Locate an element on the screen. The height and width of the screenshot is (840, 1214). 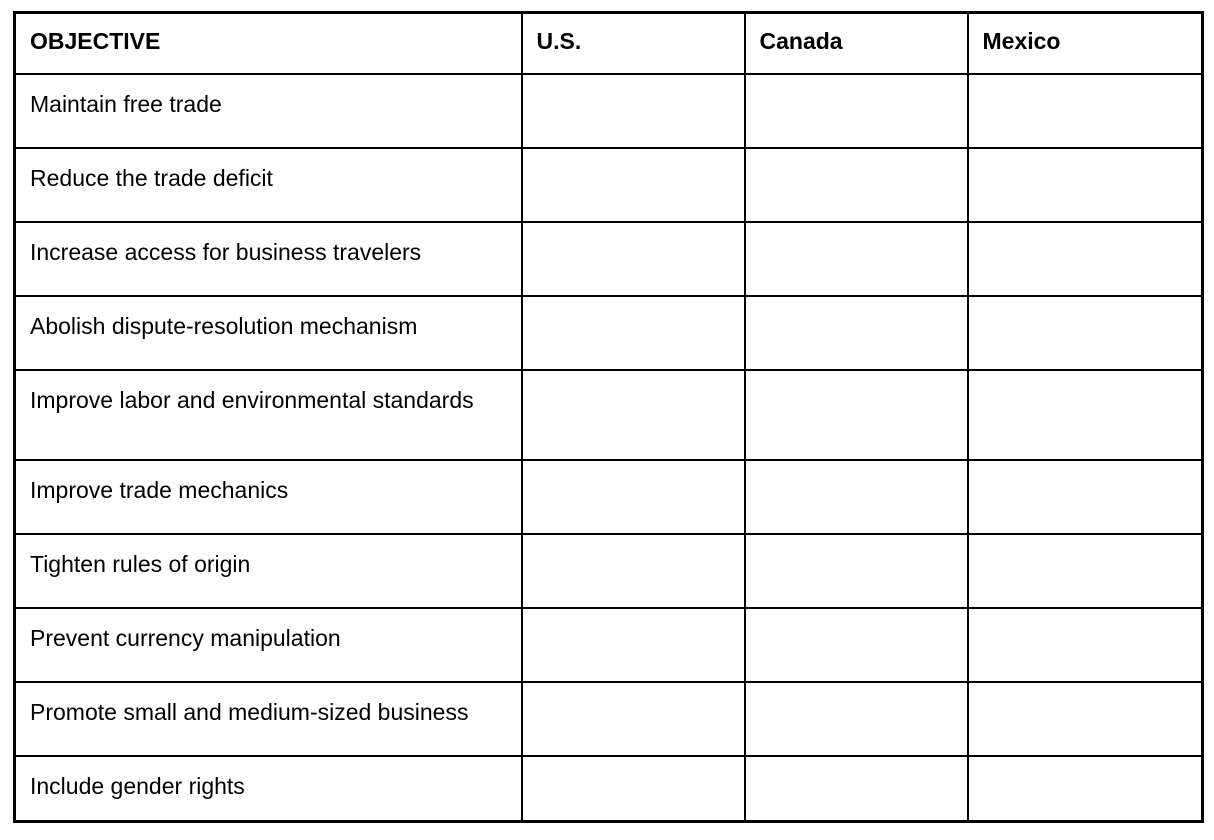
table-header: OBJECTIVE U.S. Canada Mexico is located at coordinates (608, 43).